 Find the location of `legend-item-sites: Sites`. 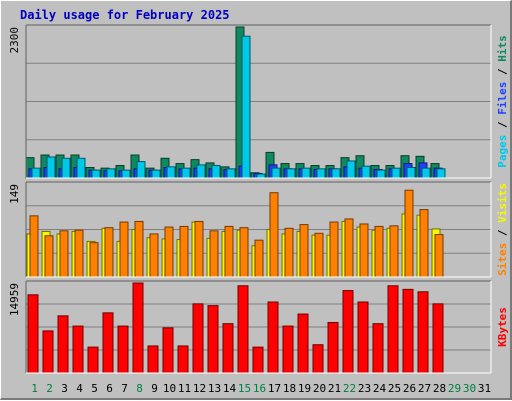

legend-item-sites: Sites is located at coordinates (502, 259).